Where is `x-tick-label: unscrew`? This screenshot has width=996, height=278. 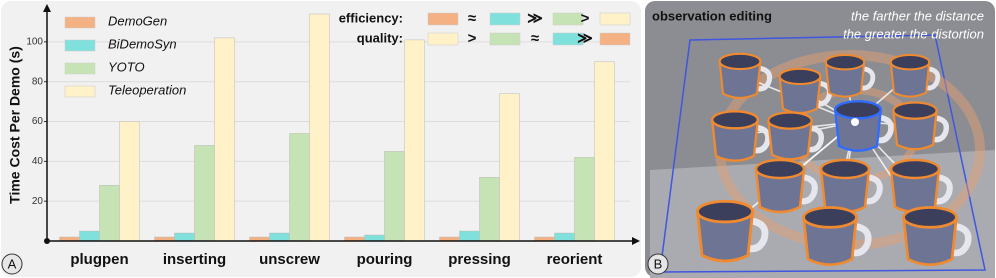 x-tick-label: unscrew is located at coordinates (289, 259).